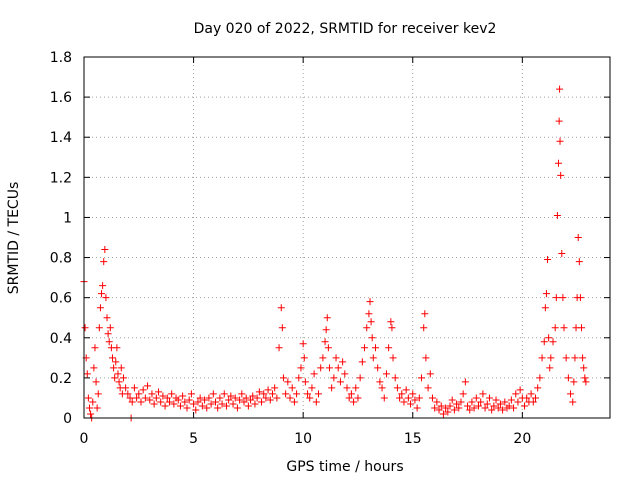 The width and height of the screenshot is (640, 480). I want to click on y-tick-label: 0.8, so click(61, 259).